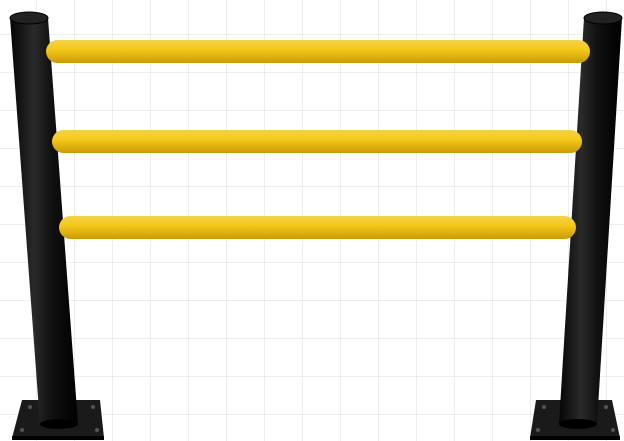  I want to click on left-post, so click(43, 220).